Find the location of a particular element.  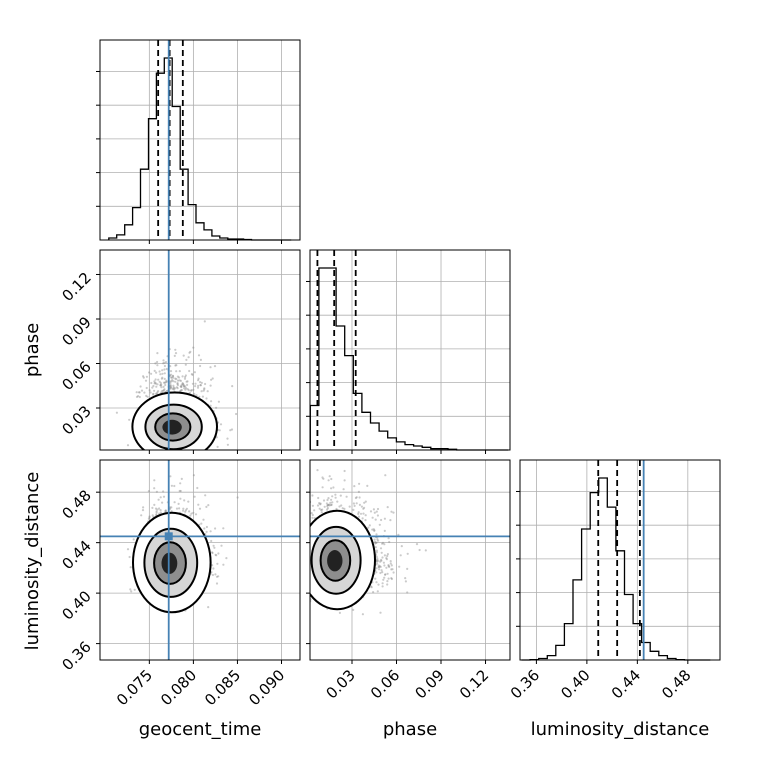

x-tick-label-luminosity_distance: 0.48 is located at coordinates (676, 684).